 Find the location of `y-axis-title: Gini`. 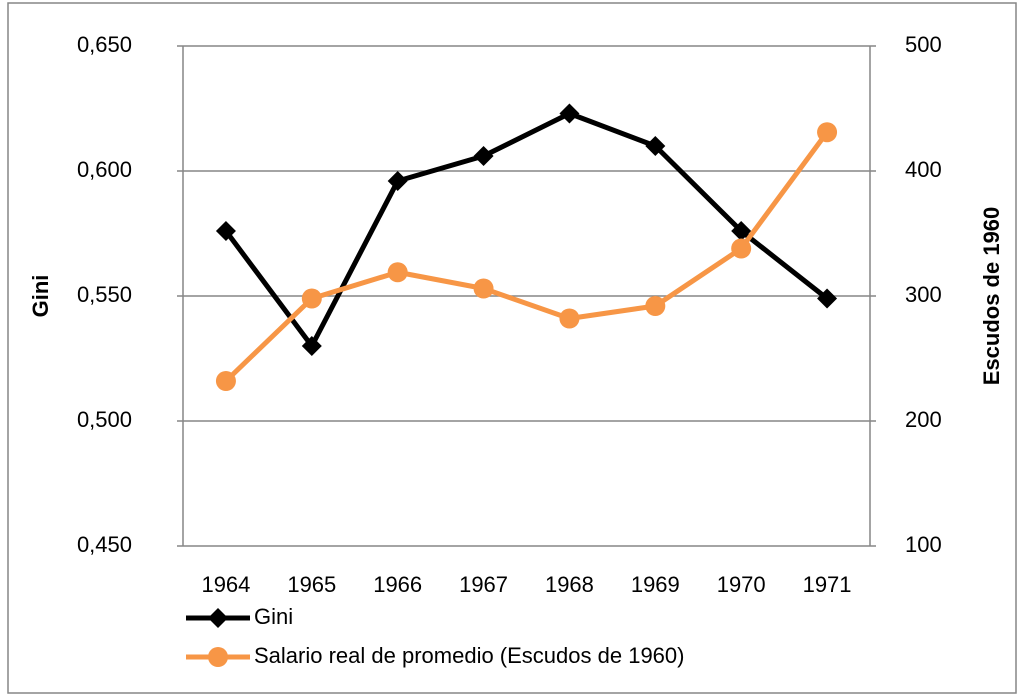

y-axis-title: Gini is located at coordinates (40, 296).